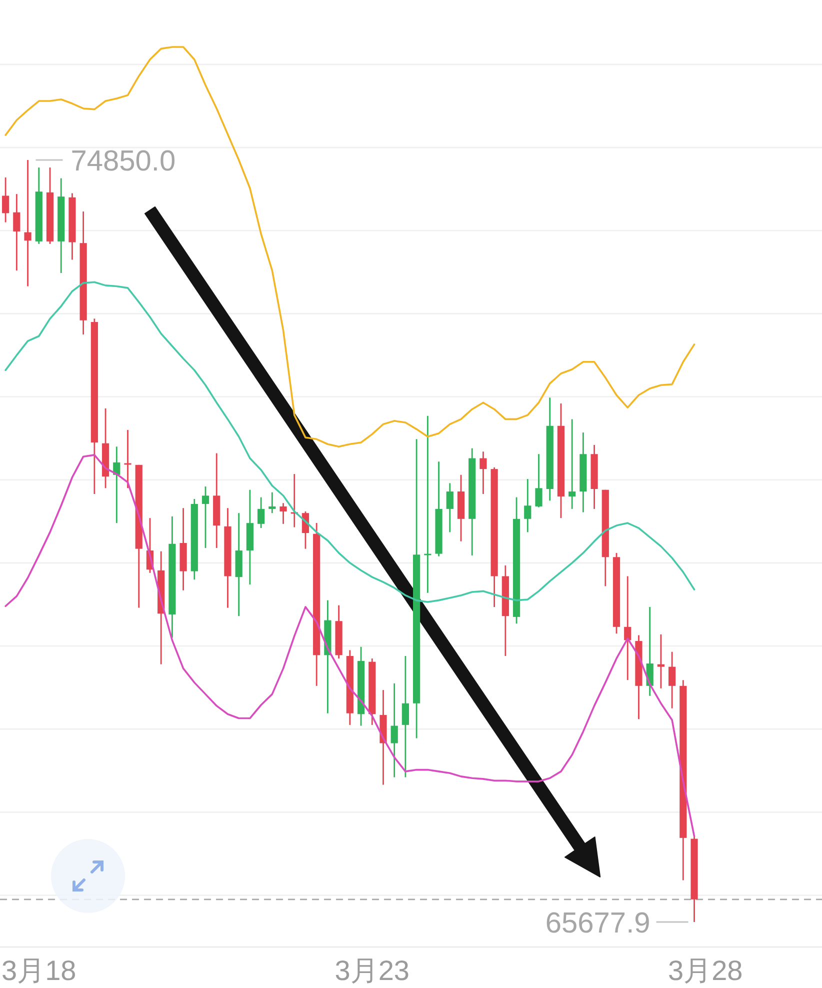 The image size is (822, 988). Describe the element at coordinates (372, 970) in the screenshot. I see `x-tick-label: 3月23` at that location.